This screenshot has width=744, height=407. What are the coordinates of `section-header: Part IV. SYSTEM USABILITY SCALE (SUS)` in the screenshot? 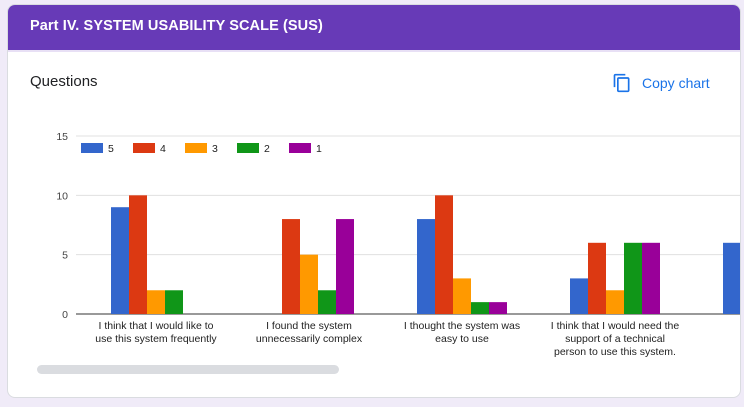 It's located at (374, 27).